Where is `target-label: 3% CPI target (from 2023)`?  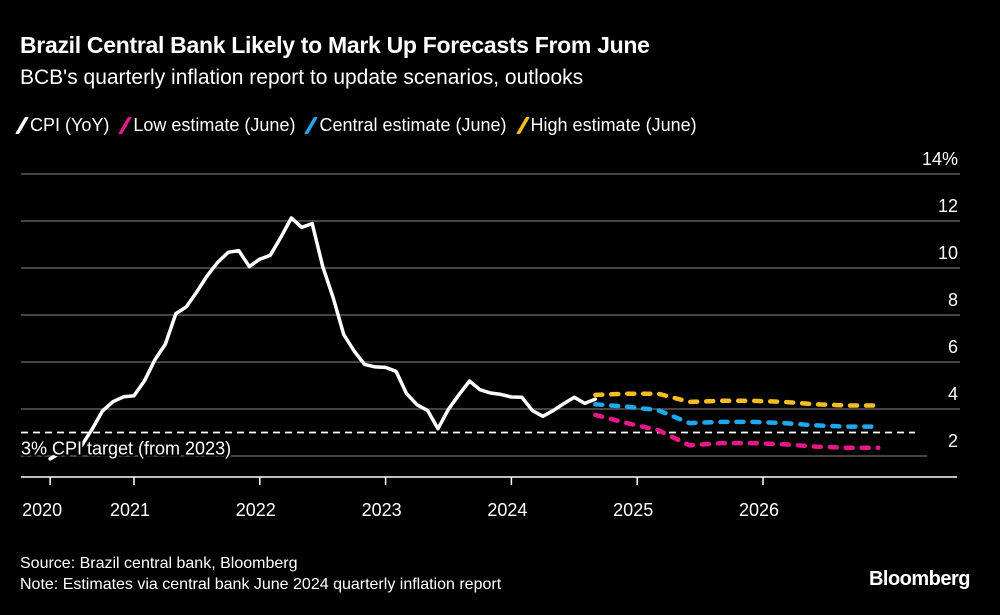
target-label: 3% CPI target (from 2023) is located at coordinates (126, 449).